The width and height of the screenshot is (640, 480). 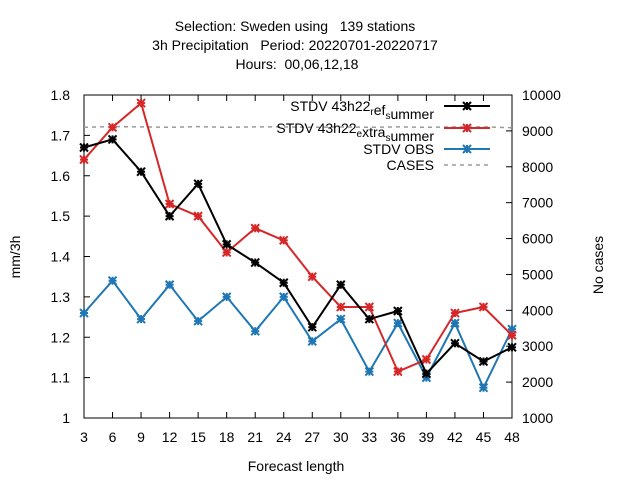 What do you see at coordinates (61, 95) in the screenshot?
I see `y-tick-label: 1.8` at bounding box center [61, 95].